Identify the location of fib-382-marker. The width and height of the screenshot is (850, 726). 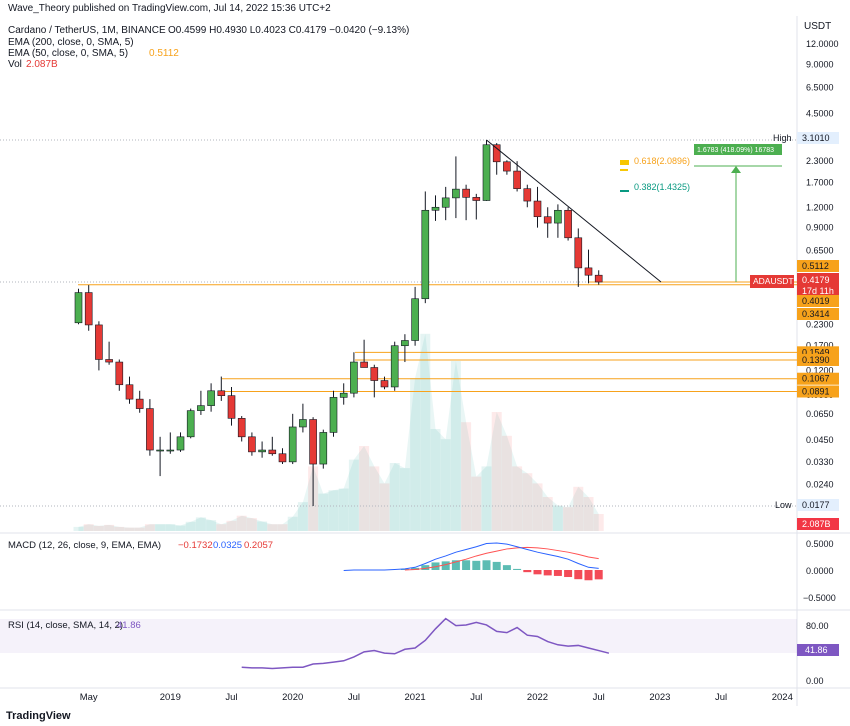
(624, 191).